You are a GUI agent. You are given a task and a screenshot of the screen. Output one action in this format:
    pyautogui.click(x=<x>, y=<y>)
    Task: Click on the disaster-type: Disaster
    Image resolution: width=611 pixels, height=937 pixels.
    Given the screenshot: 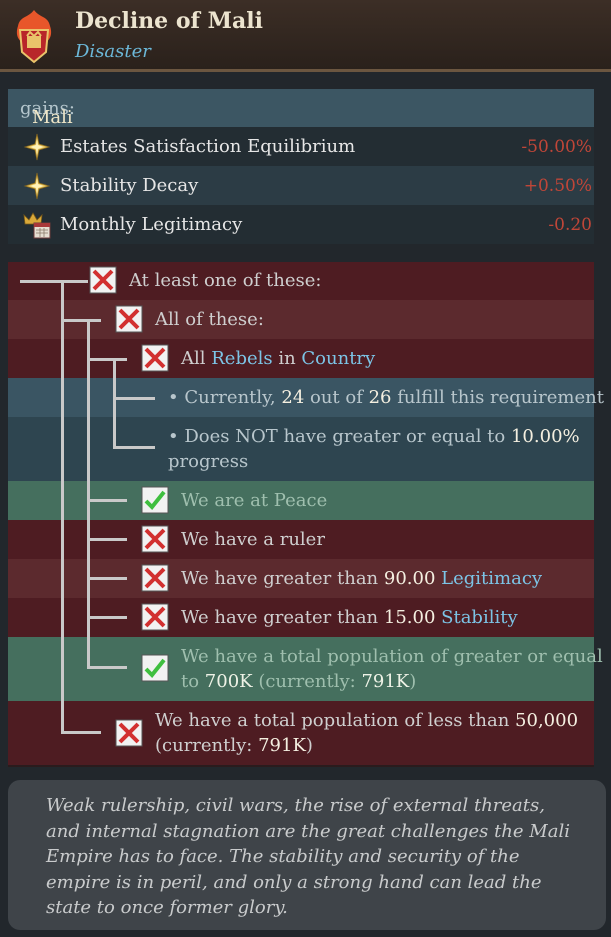 What is the action you would take?
    pyautogui.click(x=113, y=51)
    